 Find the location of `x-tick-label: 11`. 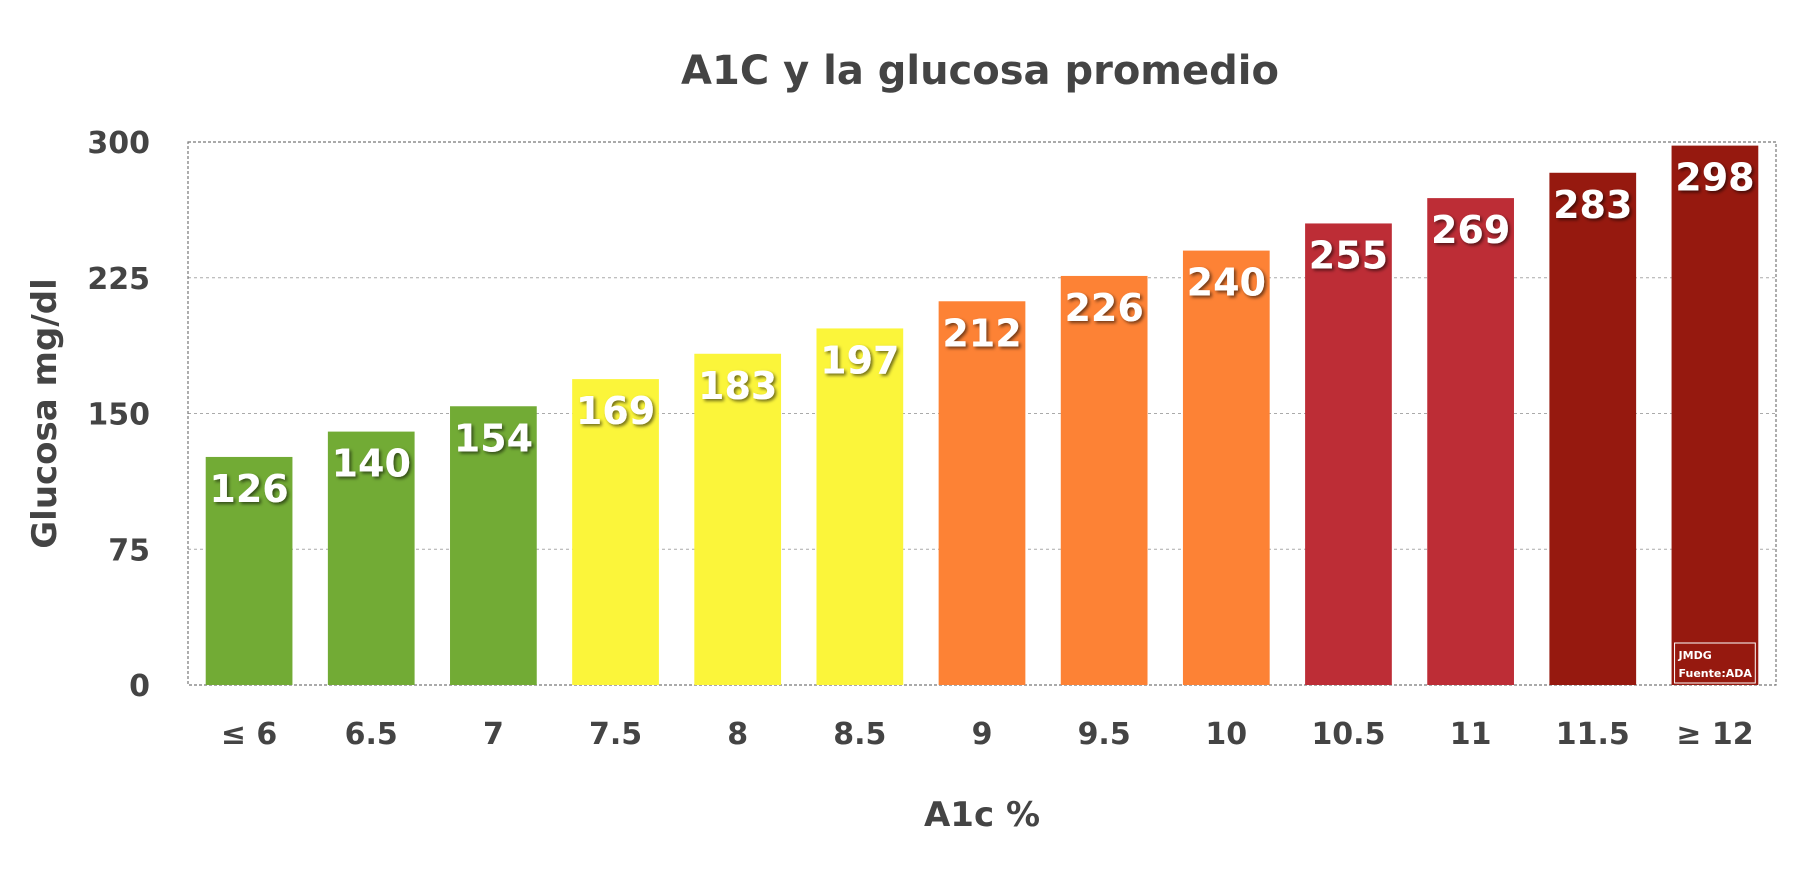

x-tick-label: 11 is located at coordinates (1471, 734).